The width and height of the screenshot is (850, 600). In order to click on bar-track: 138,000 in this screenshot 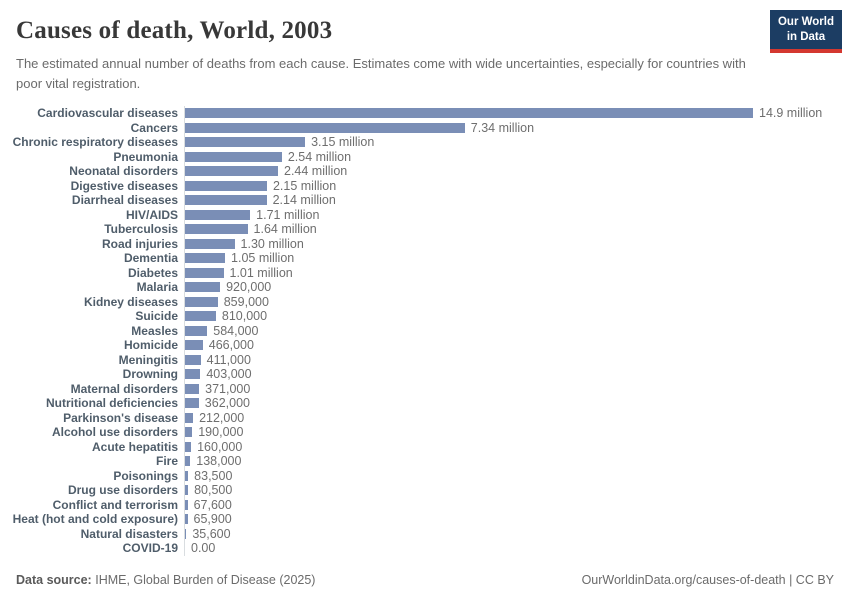, I will do `click(517, 461)`.